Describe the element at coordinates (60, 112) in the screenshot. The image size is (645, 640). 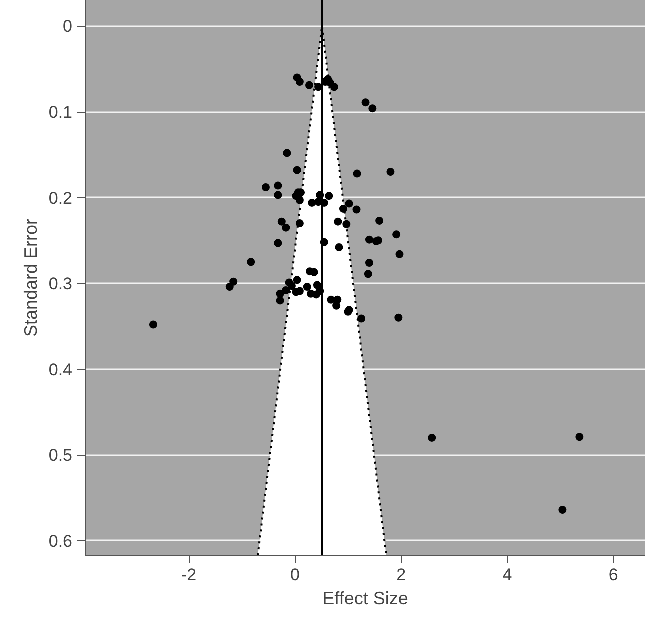
I see `y-tick-label: 0.1` at that location.